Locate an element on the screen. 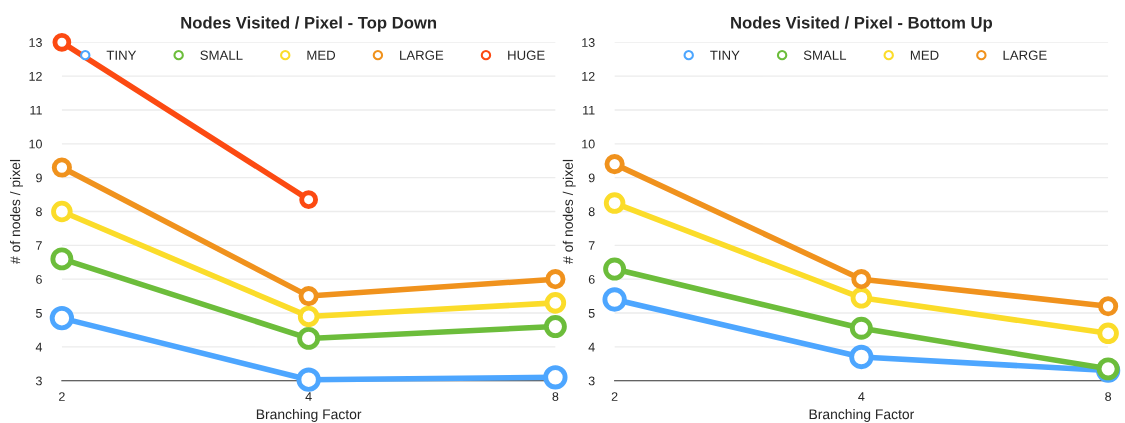 Image resolution: width=1125 pixels, height=423 pixels. chart-title: Nodes Visited / Pixel - Top Down is located at coordinates (309, 24).